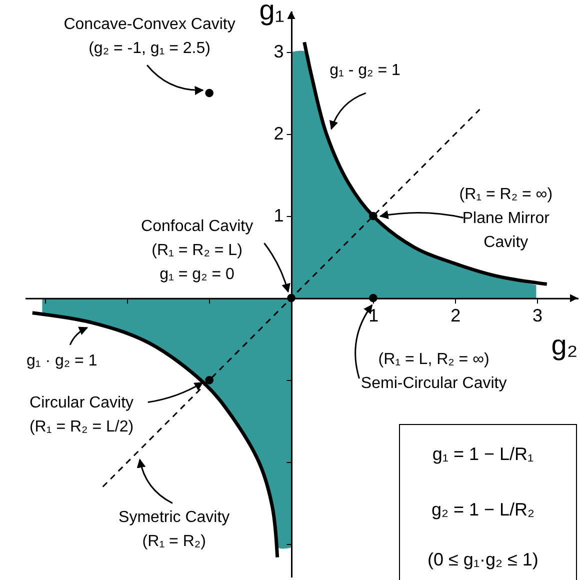 The height and width of the screenshot is (580, 584). What do you see at coordinates (62, 361) in the screenshot?
I see `annotation: g₁ · g₂ = 1` at bounding box center [62, 361].